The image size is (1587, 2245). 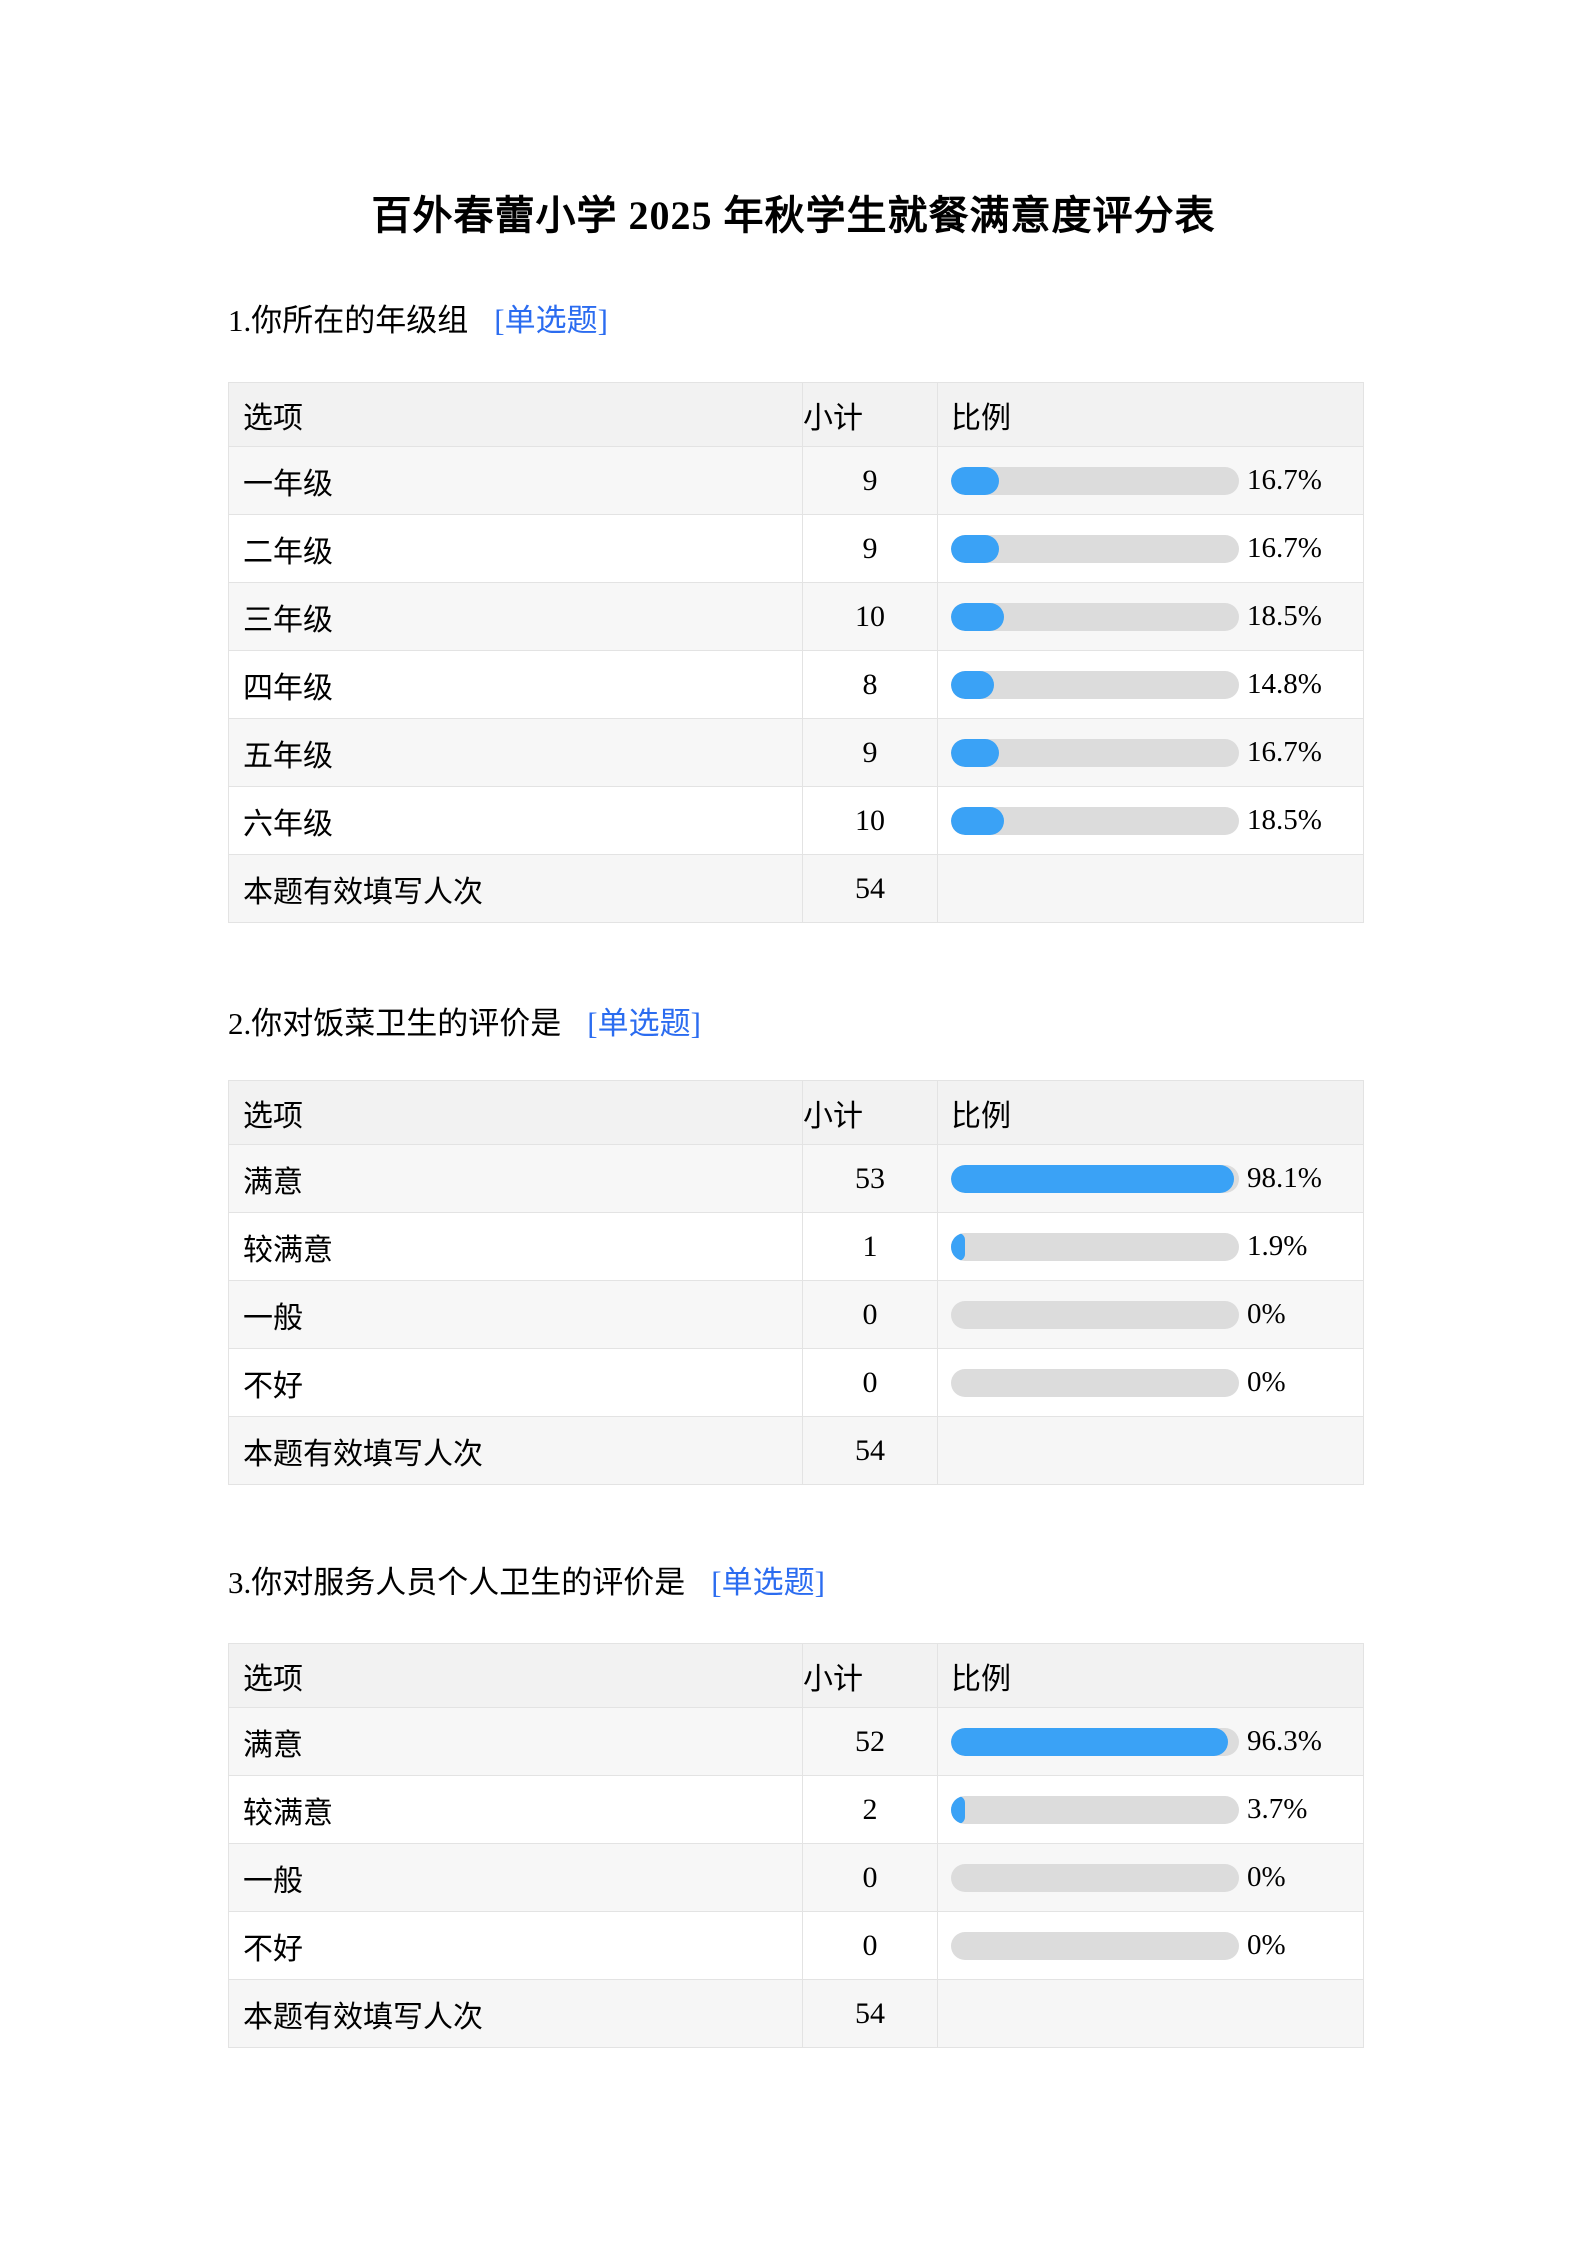 I want to click on table-row: 一般 0 0%, so click(x=796, y=1314).